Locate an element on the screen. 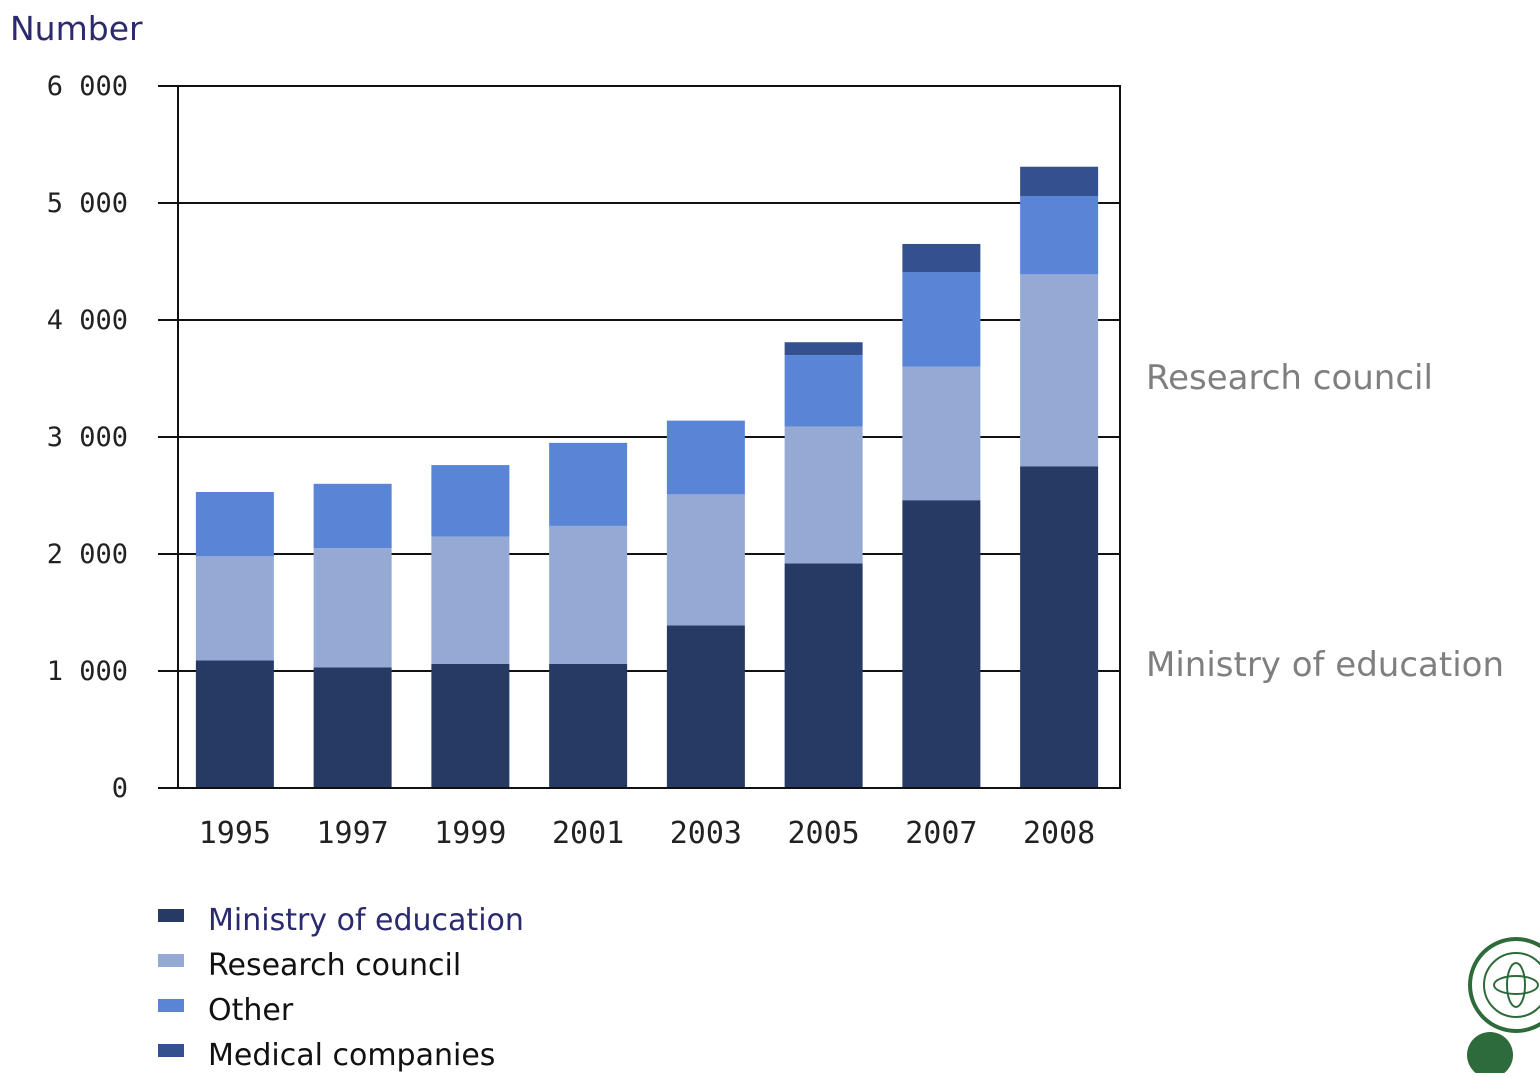 This screenshot has width=1540, height=1078. x-tick-label: 1995 is located at coordinates (235, 833).